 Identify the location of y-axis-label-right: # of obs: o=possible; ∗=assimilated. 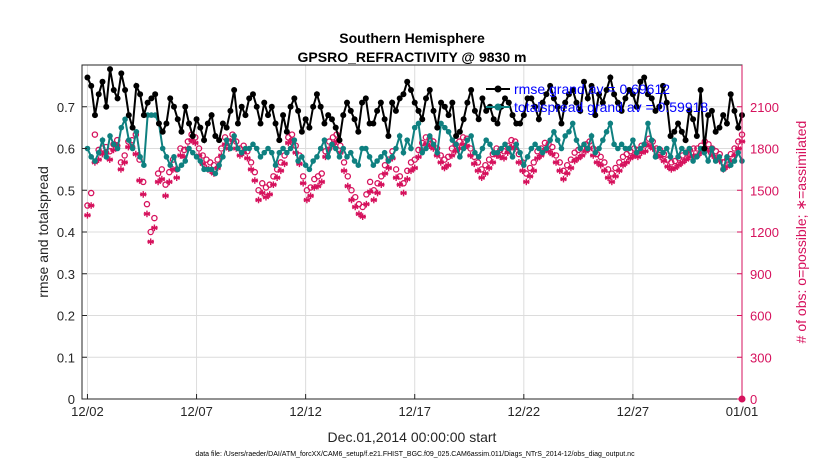
(801, 232).